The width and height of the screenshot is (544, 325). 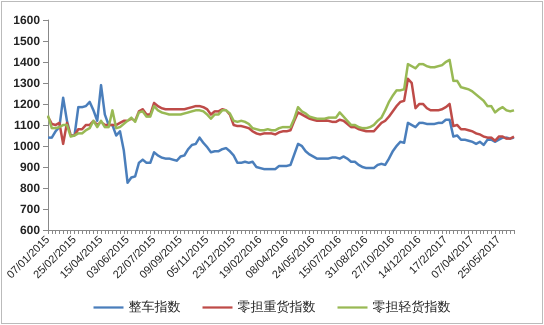 I want to click on legend-label: 零担轻货指数, so click(x=411, y=307).